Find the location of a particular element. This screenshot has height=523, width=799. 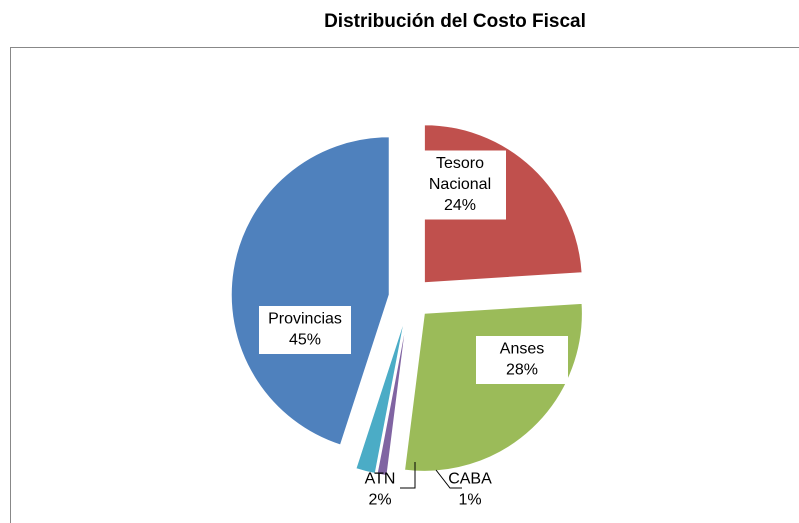

slice-label-line: Anses is located at coordinates (522, 349).